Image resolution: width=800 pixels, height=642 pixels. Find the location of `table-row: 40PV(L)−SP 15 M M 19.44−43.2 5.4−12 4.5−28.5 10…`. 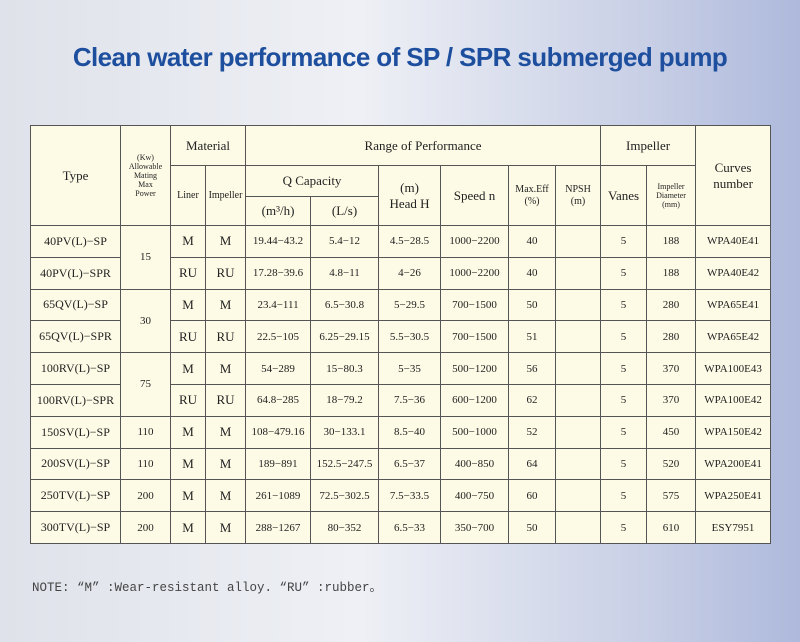

table-row: 40PV(L)−SP 15 M M 19.44−43.2 5.4−12 4.5−28.5 10… is located at coordinates (401, 257).